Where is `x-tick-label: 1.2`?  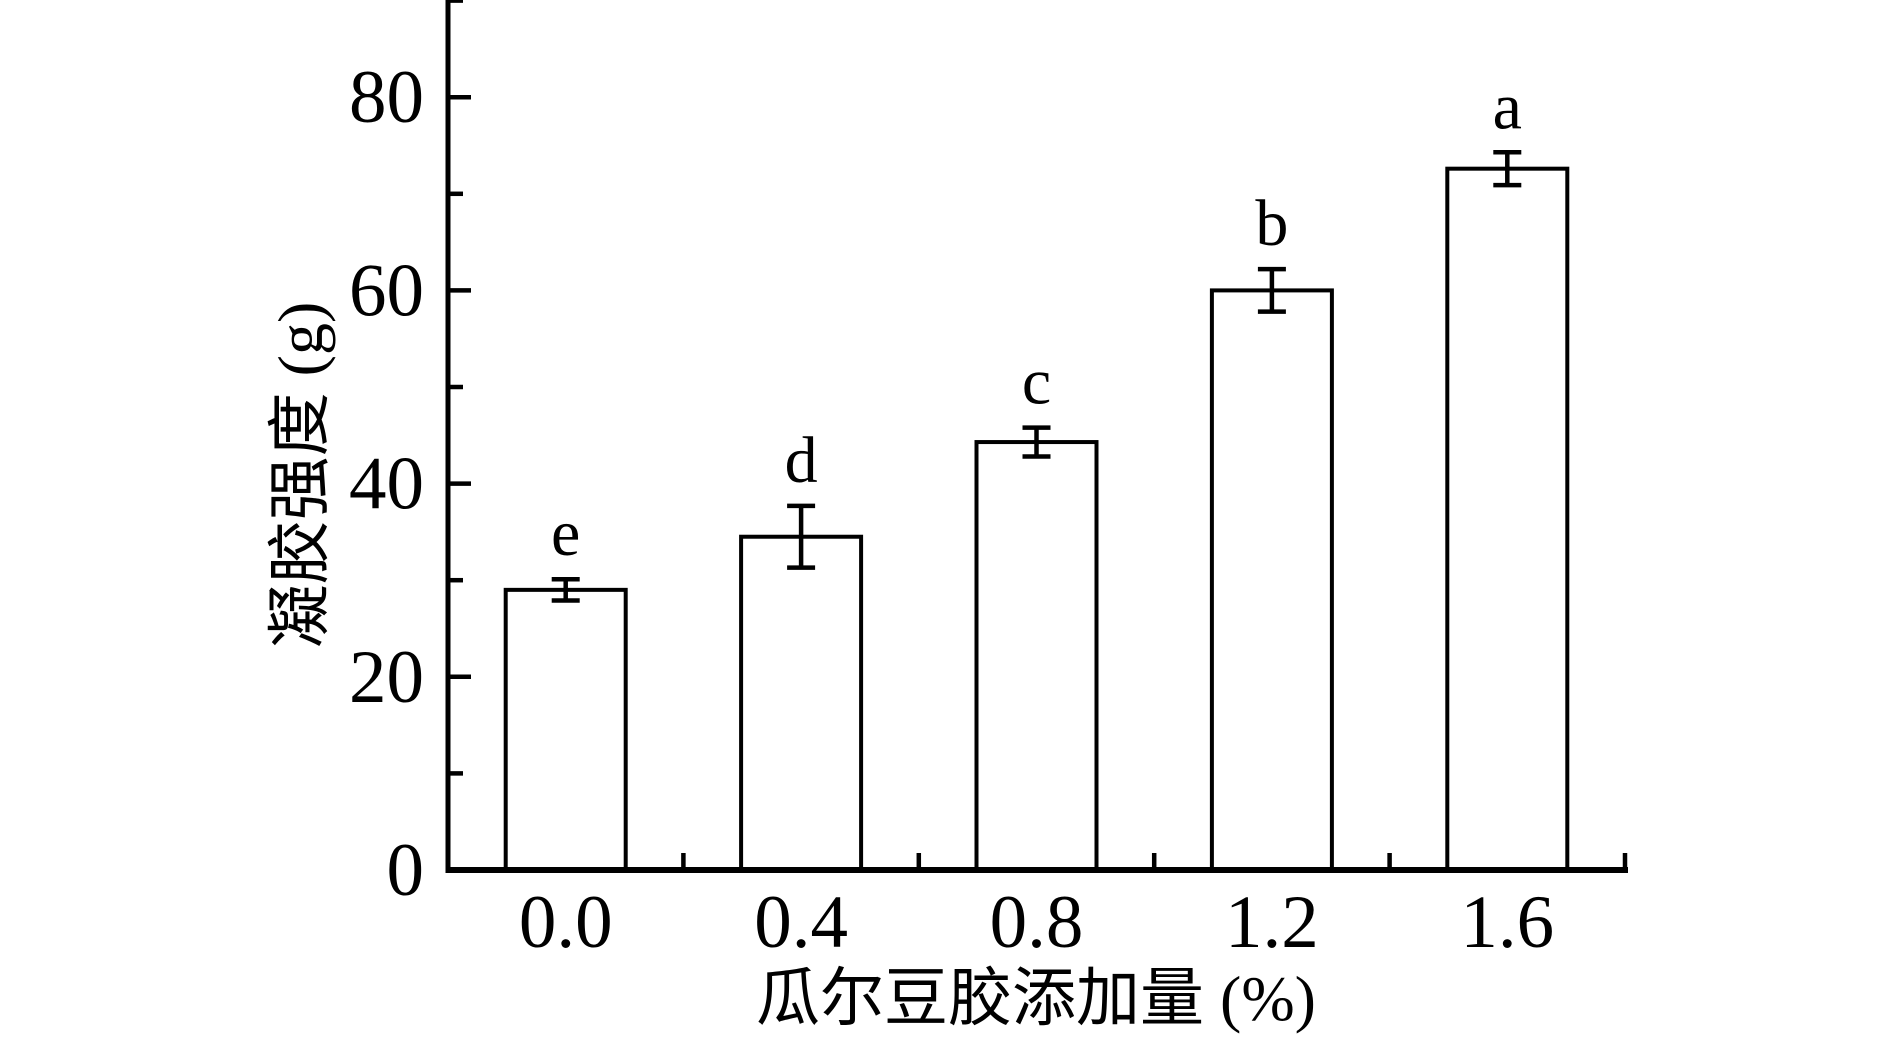 x-tick-label: 1.2 is located at coordinates (1272, 922).